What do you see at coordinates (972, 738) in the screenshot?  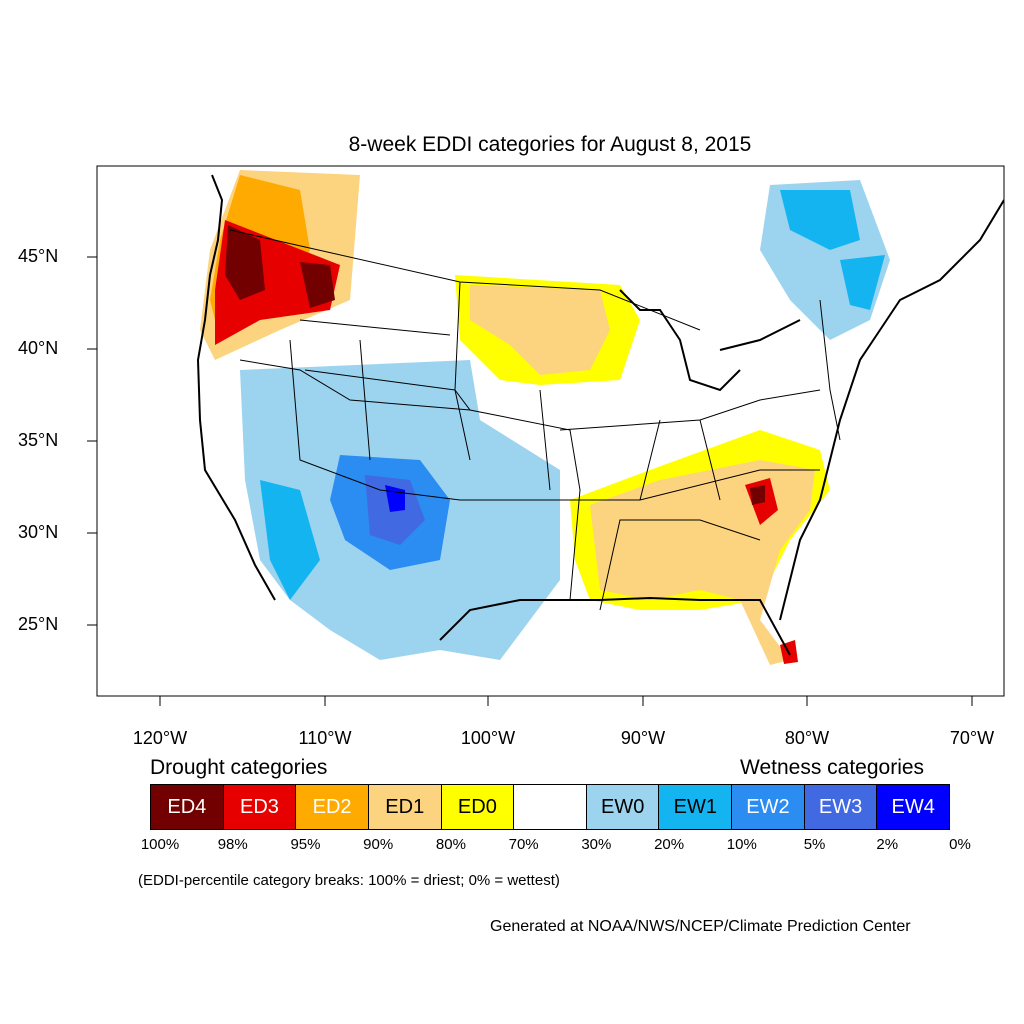 I see `lon-label-70: 70°W` at bounding box center [972, 738].